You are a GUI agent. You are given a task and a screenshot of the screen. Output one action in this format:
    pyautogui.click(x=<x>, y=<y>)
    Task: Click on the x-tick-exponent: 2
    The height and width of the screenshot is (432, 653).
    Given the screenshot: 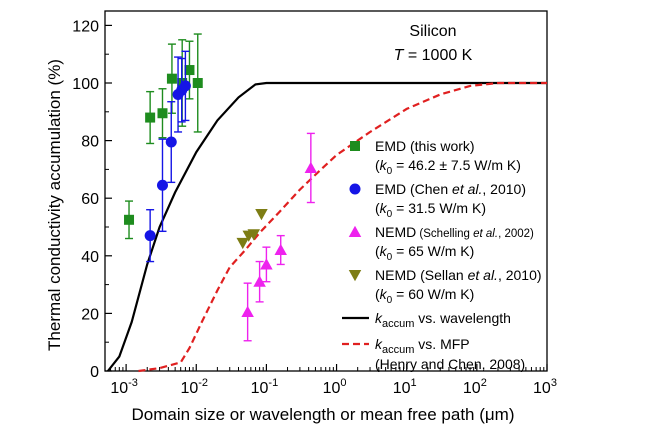 What is the action you would take?
    pyautogui.click(x=484, y=383)
    